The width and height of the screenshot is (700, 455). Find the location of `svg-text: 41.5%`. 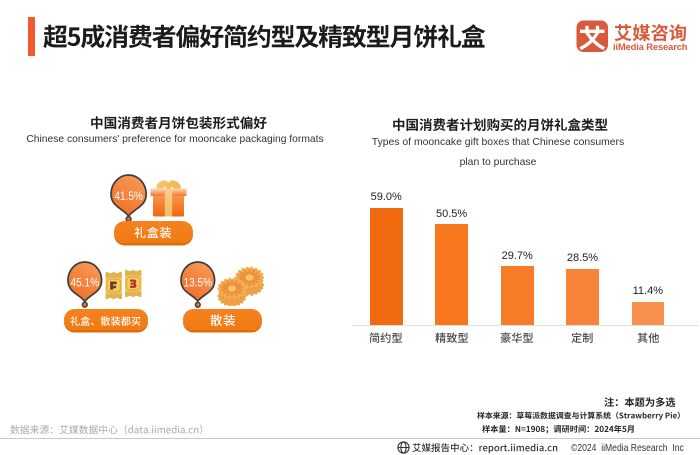

svg-text: 41.5% is located at coordinates (129, 196).